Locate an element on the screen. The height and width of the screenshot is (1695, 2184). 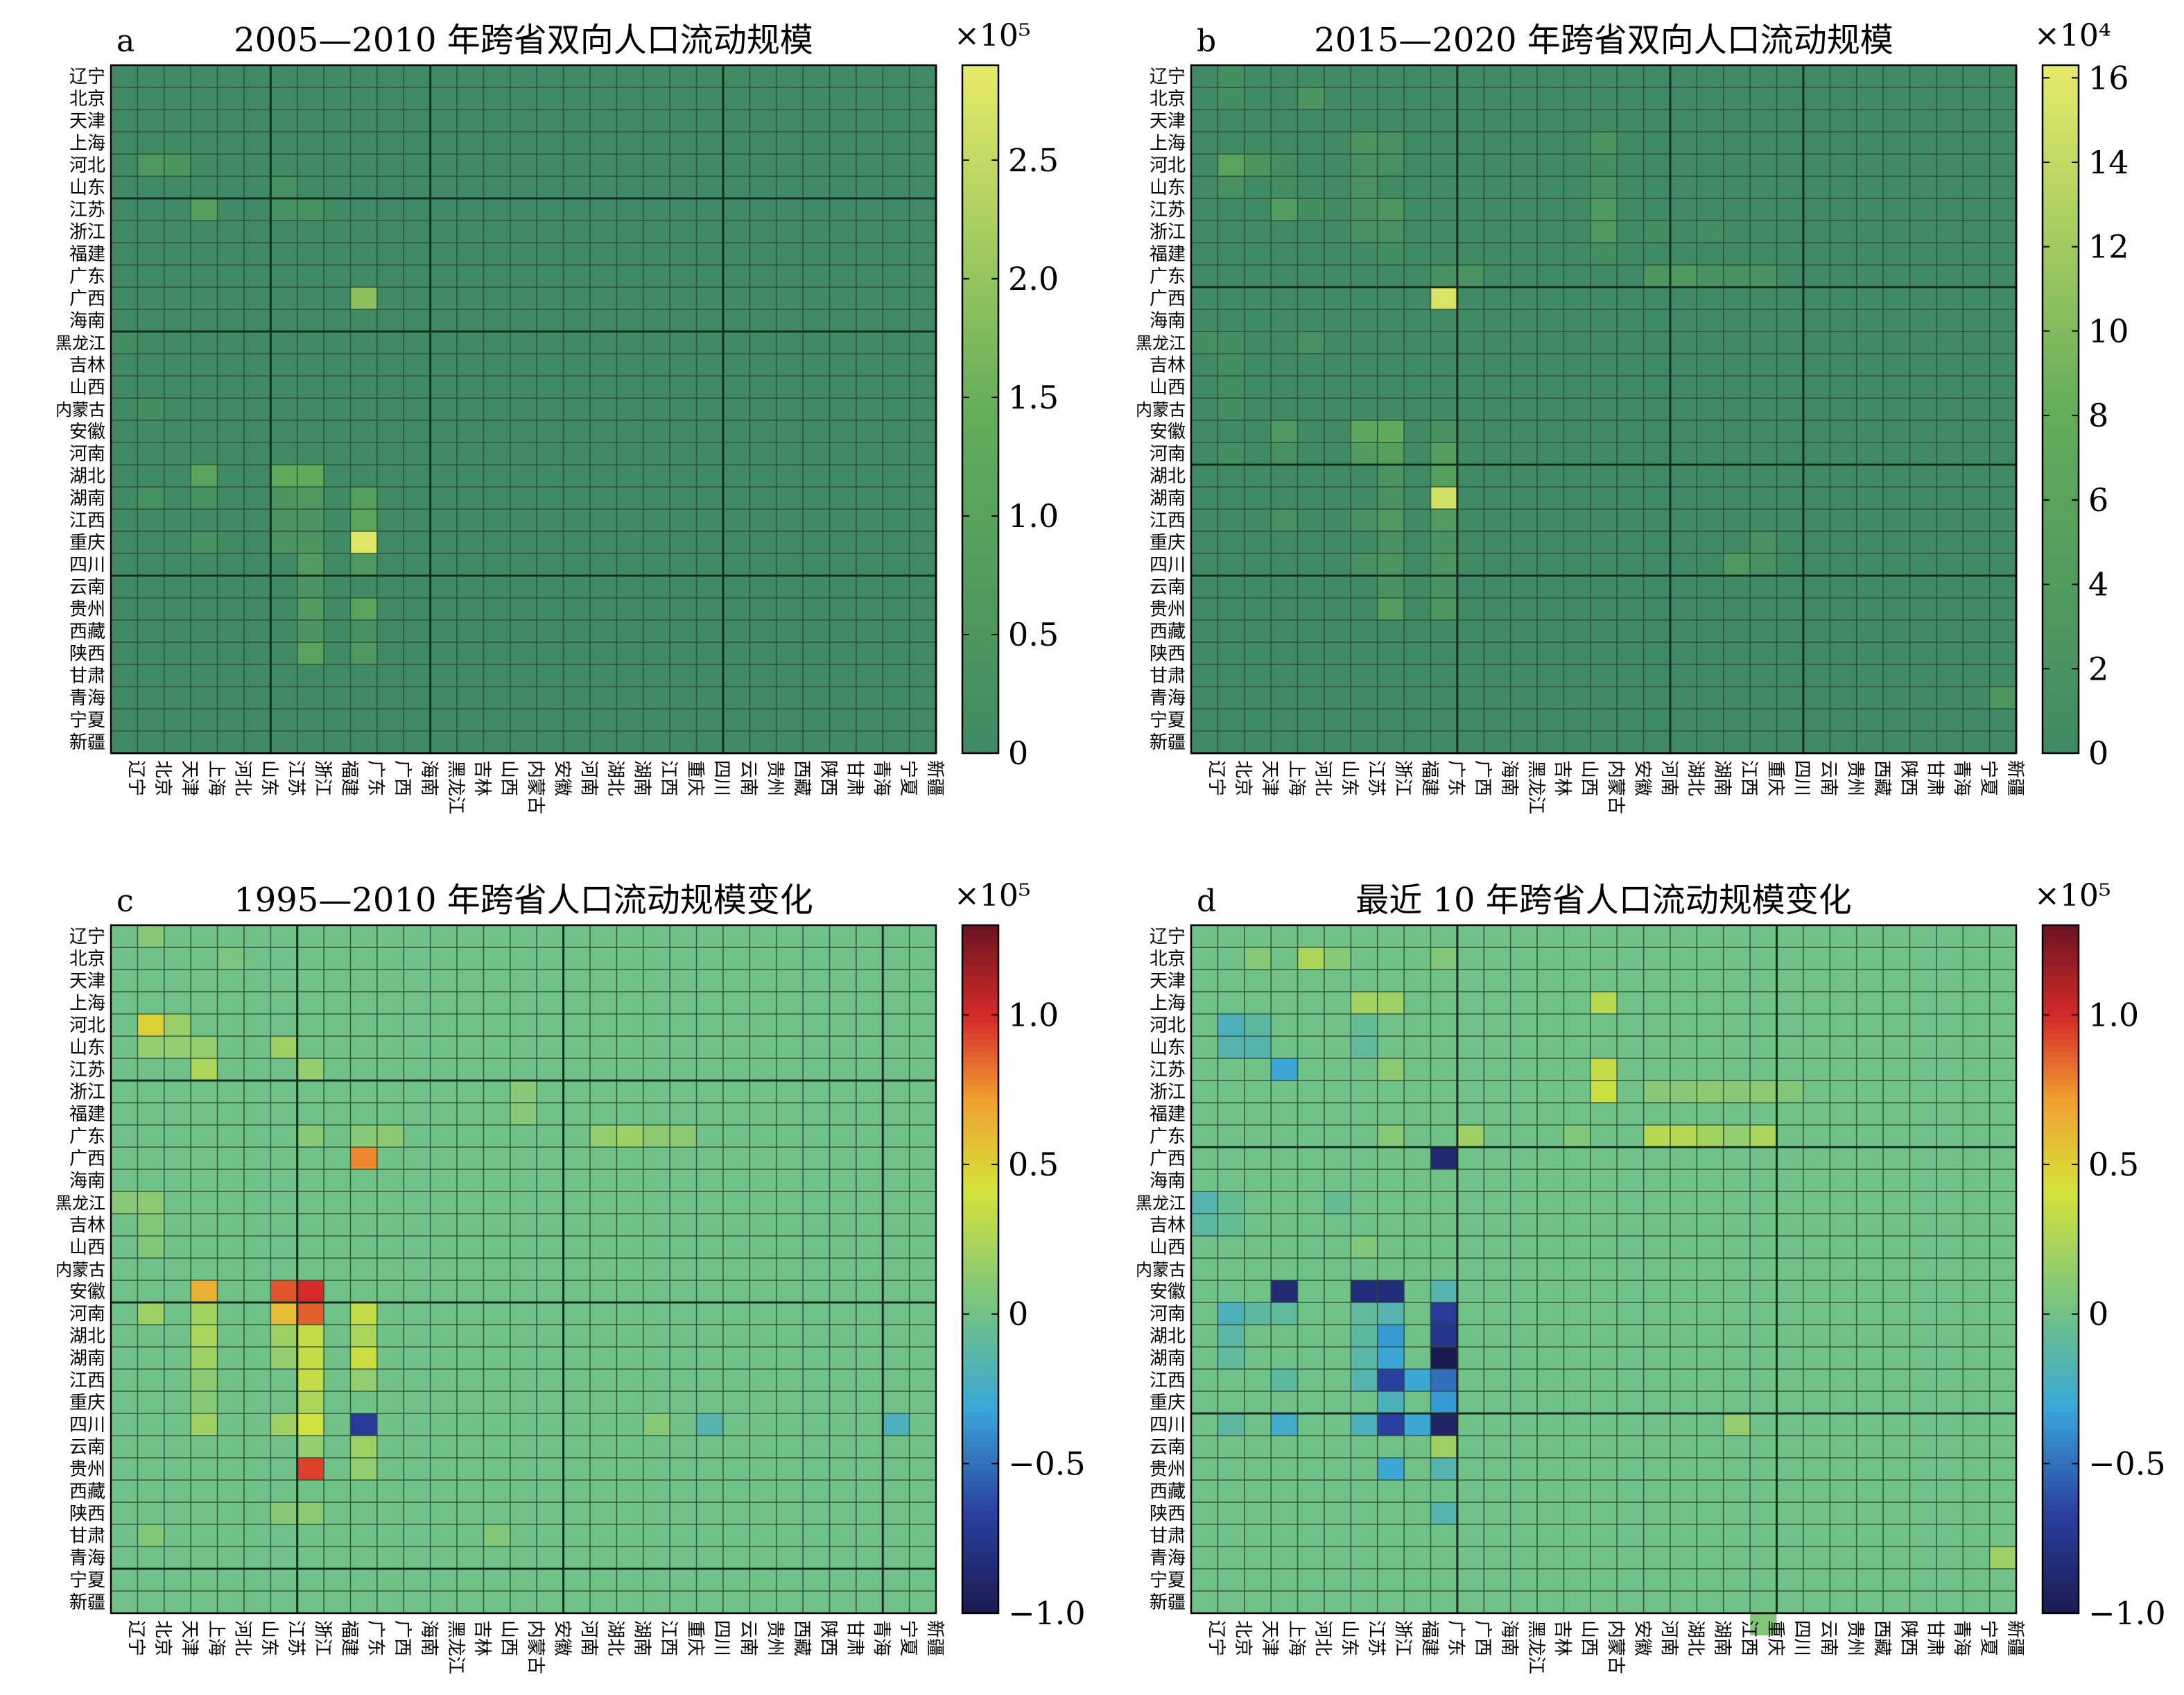
row-label: 黑龙江 is located at coordinates (80, 343).